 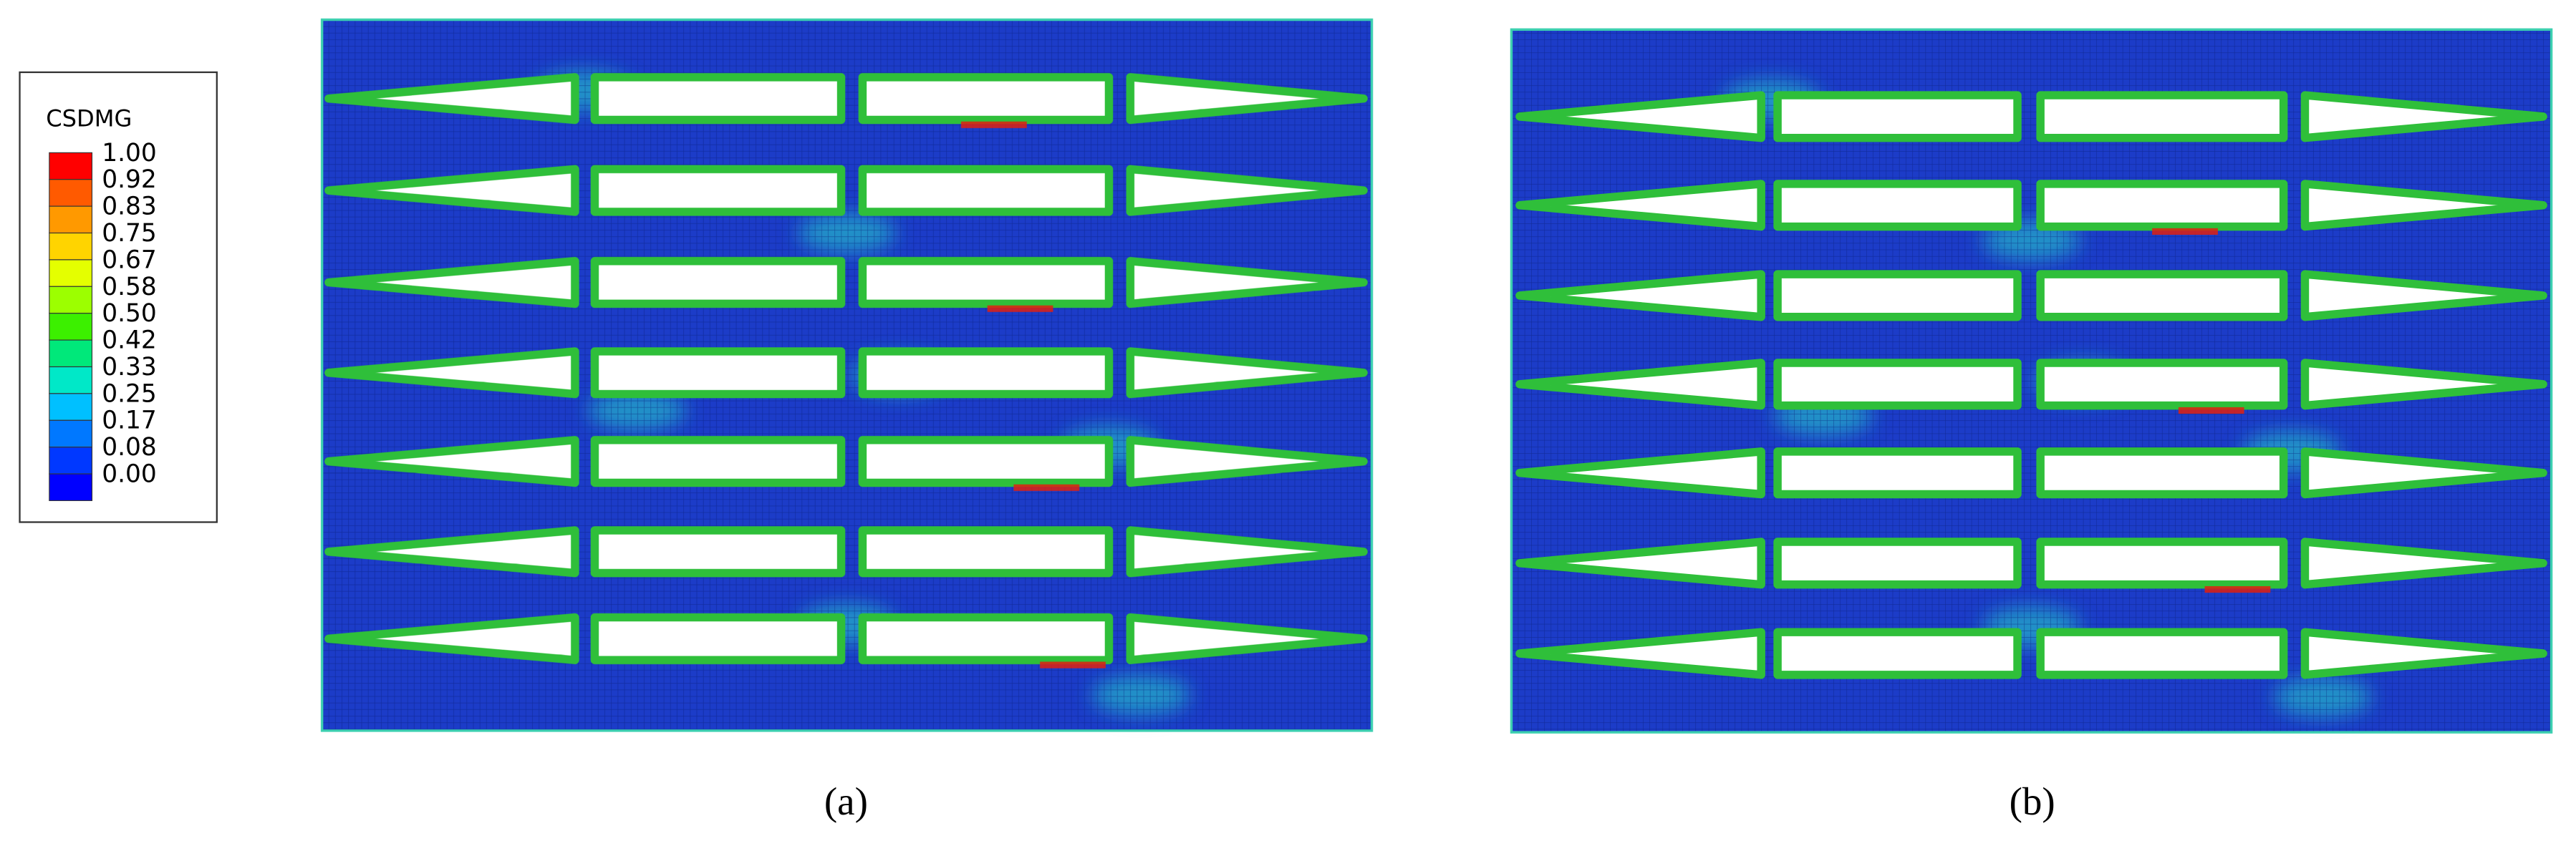 I want to click on legend-label: 0.58, so click(x=129, y=287).